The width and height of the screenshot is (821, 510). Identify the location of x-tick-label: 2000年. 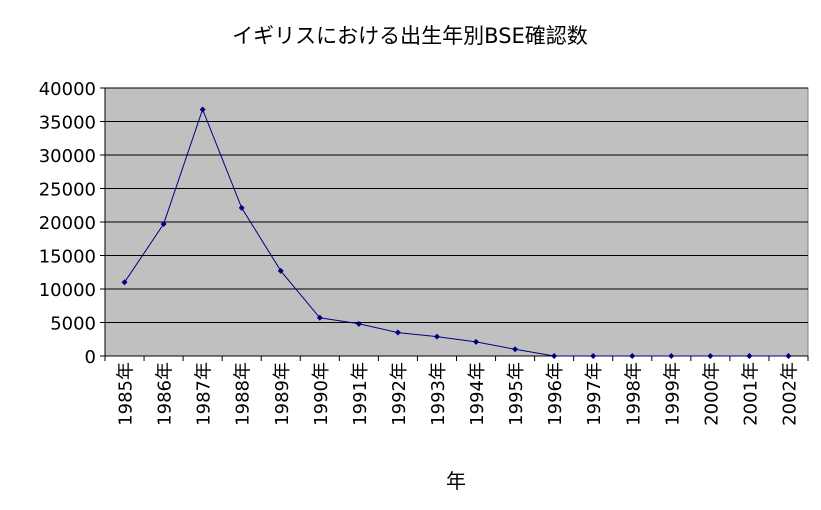
(711, 394).